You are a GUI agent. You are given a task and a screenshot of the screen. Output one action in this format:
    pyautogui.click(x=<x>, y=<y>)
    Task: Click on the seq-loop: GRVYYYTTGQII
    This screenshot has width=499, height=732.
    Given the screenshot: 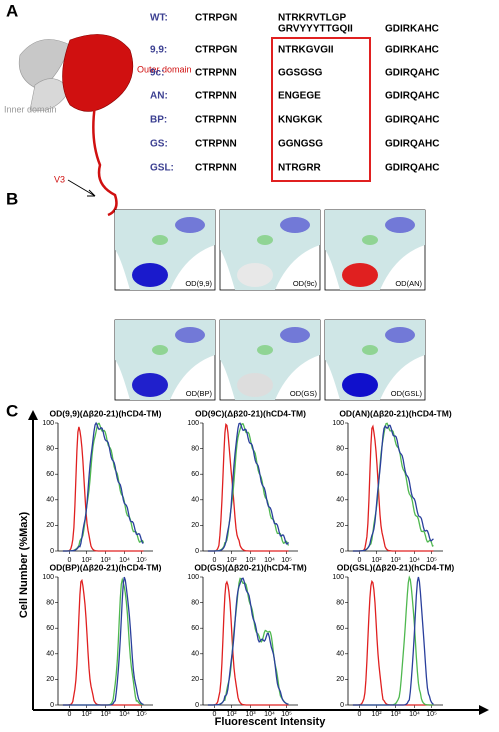 What is the action you would take?
    pyautogui.click(x=315, y=29)
    